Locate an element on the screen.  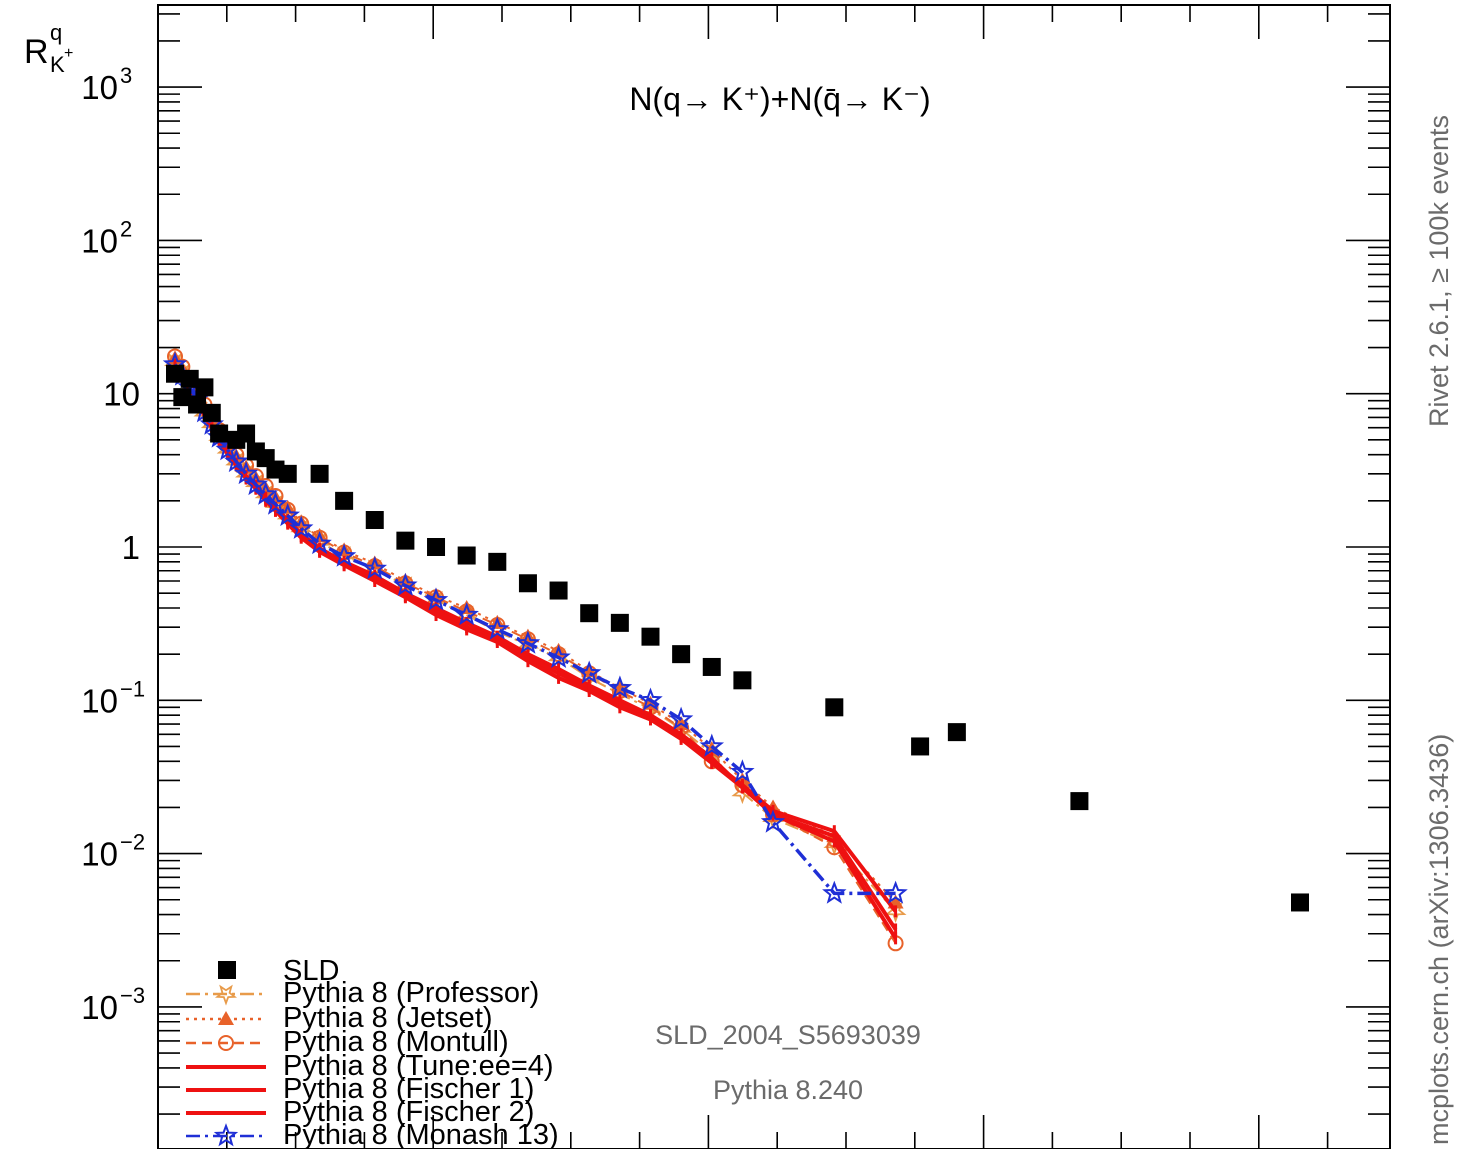
svg-text: −3 is located at coordinates (132, 995).